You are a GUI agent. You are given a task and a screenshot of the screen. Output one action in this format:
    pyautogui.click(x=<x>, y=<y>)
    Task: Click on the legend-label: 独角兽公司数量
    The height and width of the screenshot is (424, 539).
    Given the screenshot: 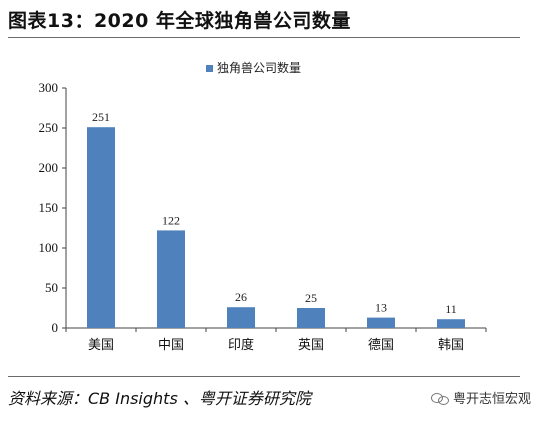 What is the action you would take?
    pyautogui.click(x=259, y=67)
    